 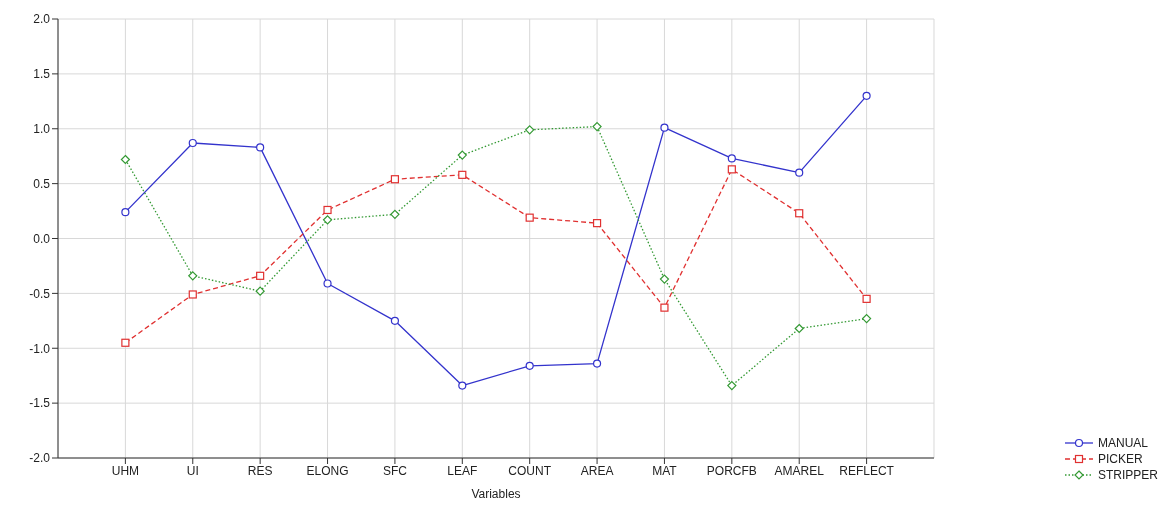 I want to click on x-tick-label: ELONG, so click(x=327, y=470).